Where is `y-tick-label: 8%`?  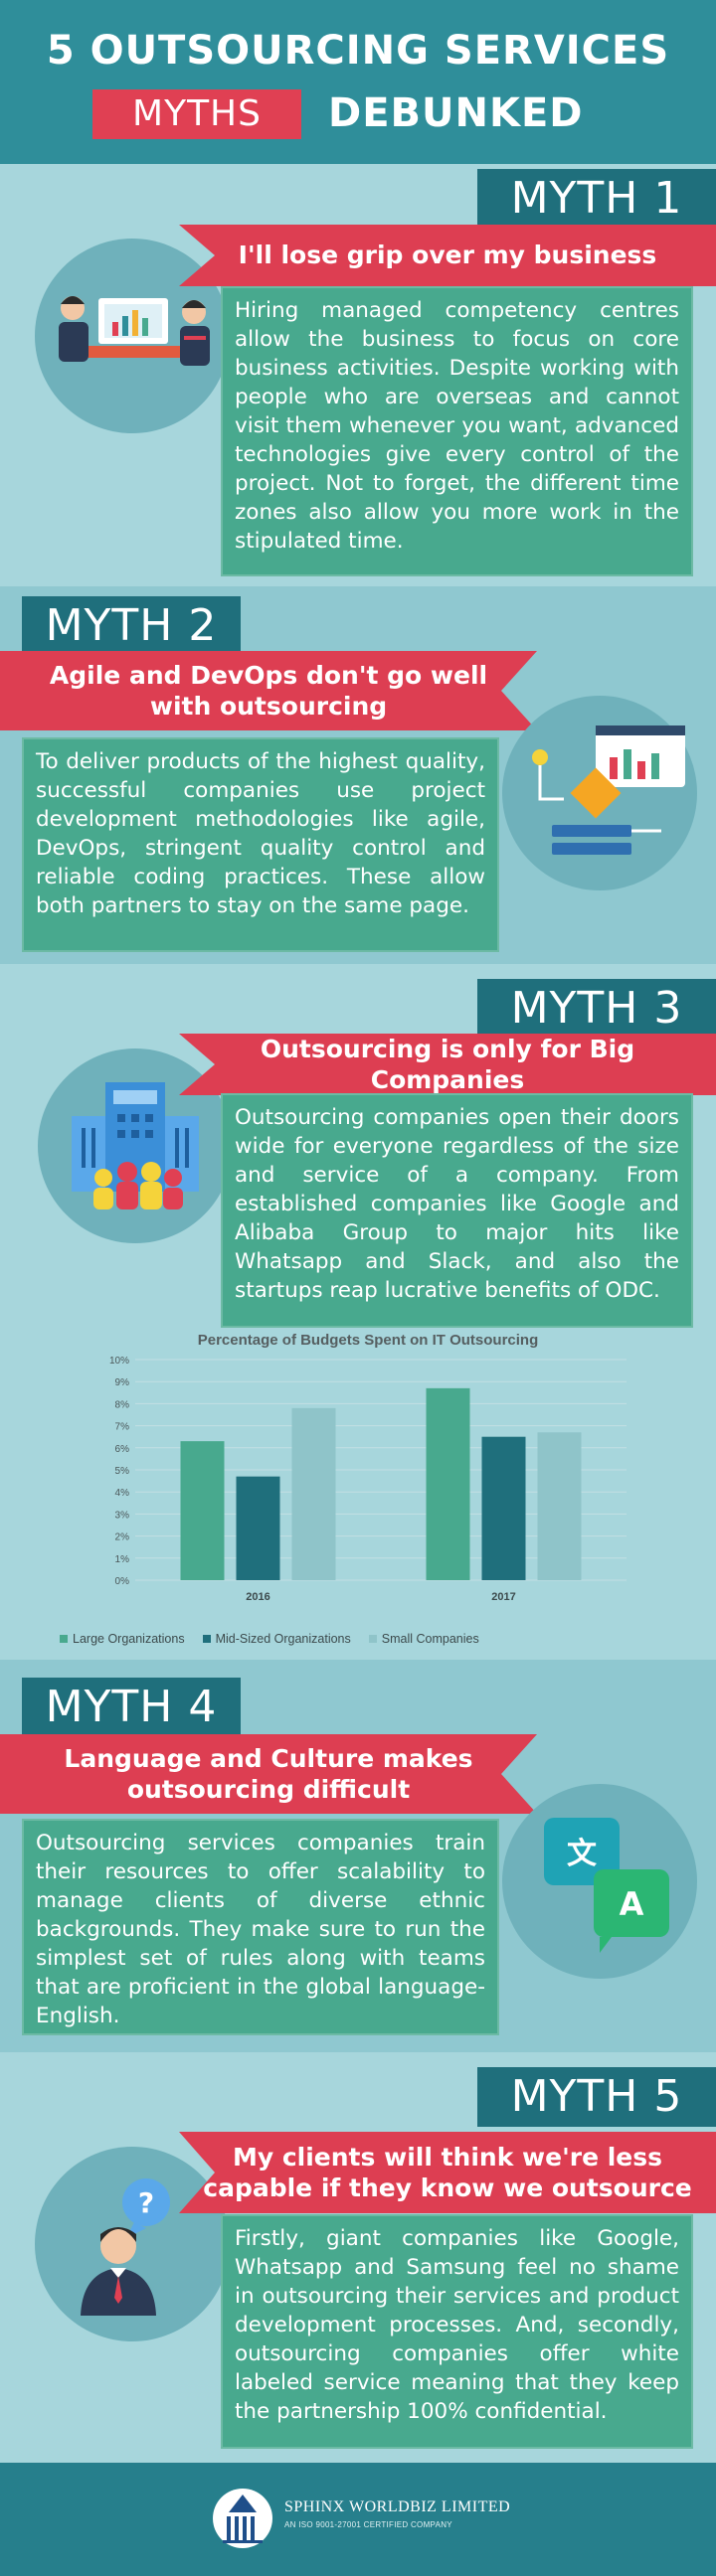
y-tick-label: 8% is located at coordinates (122, 1404).